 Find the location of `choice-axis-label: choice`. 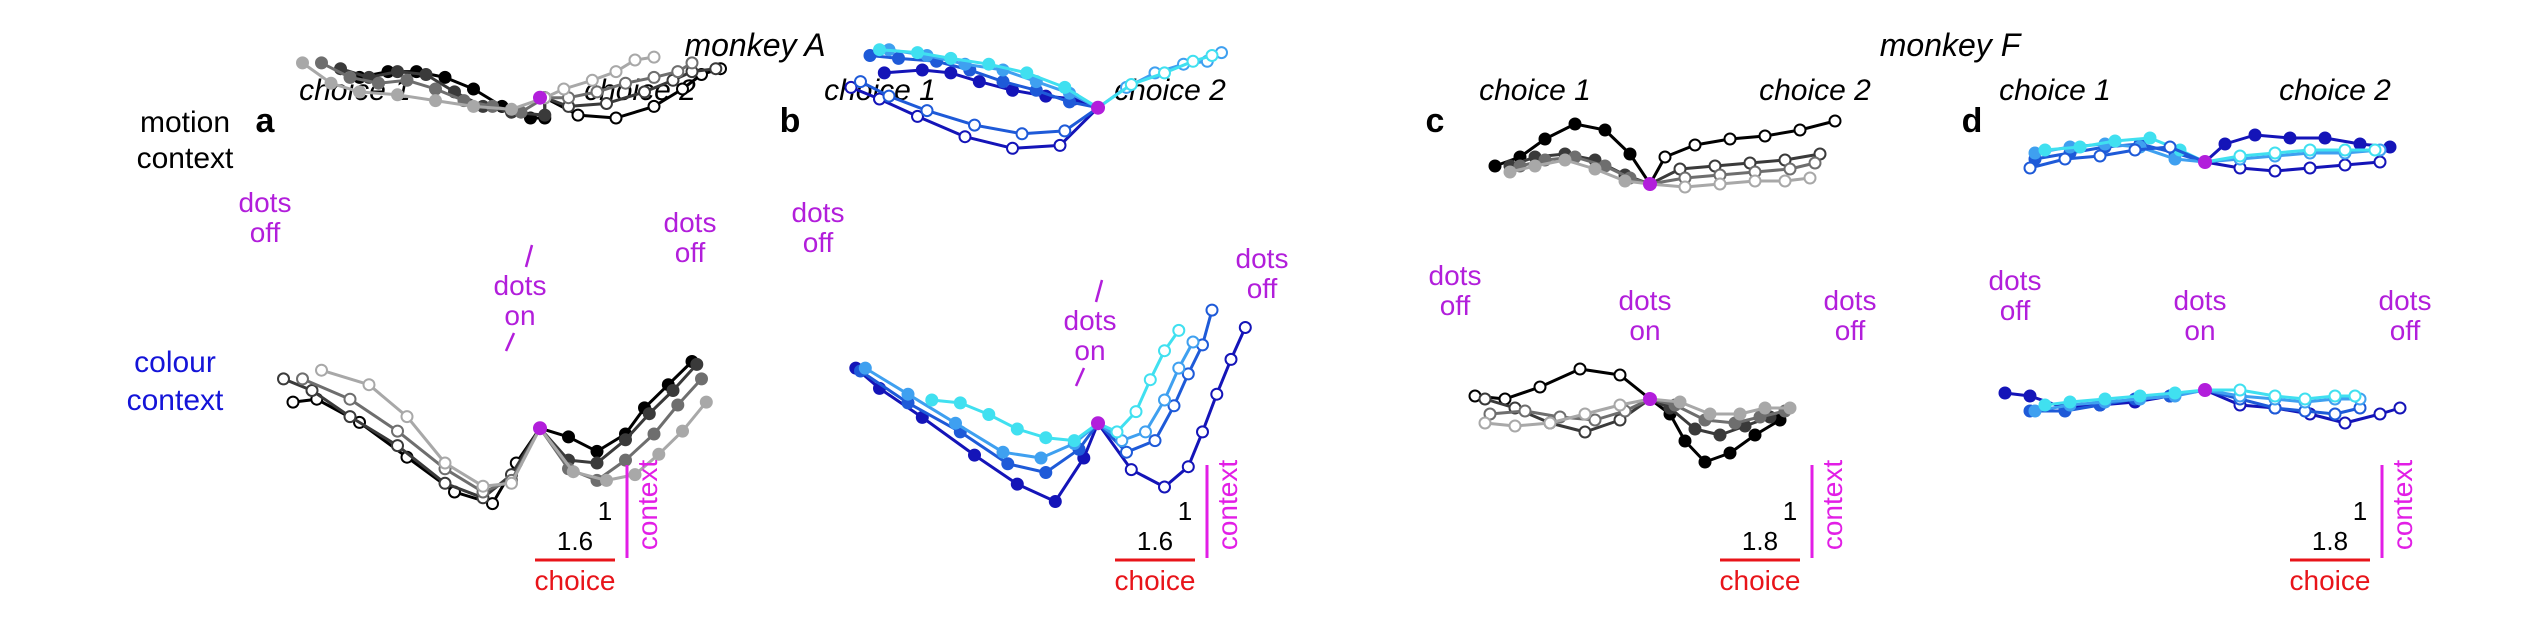

choice-axis-label: choice is located at coordinates (575, 580).